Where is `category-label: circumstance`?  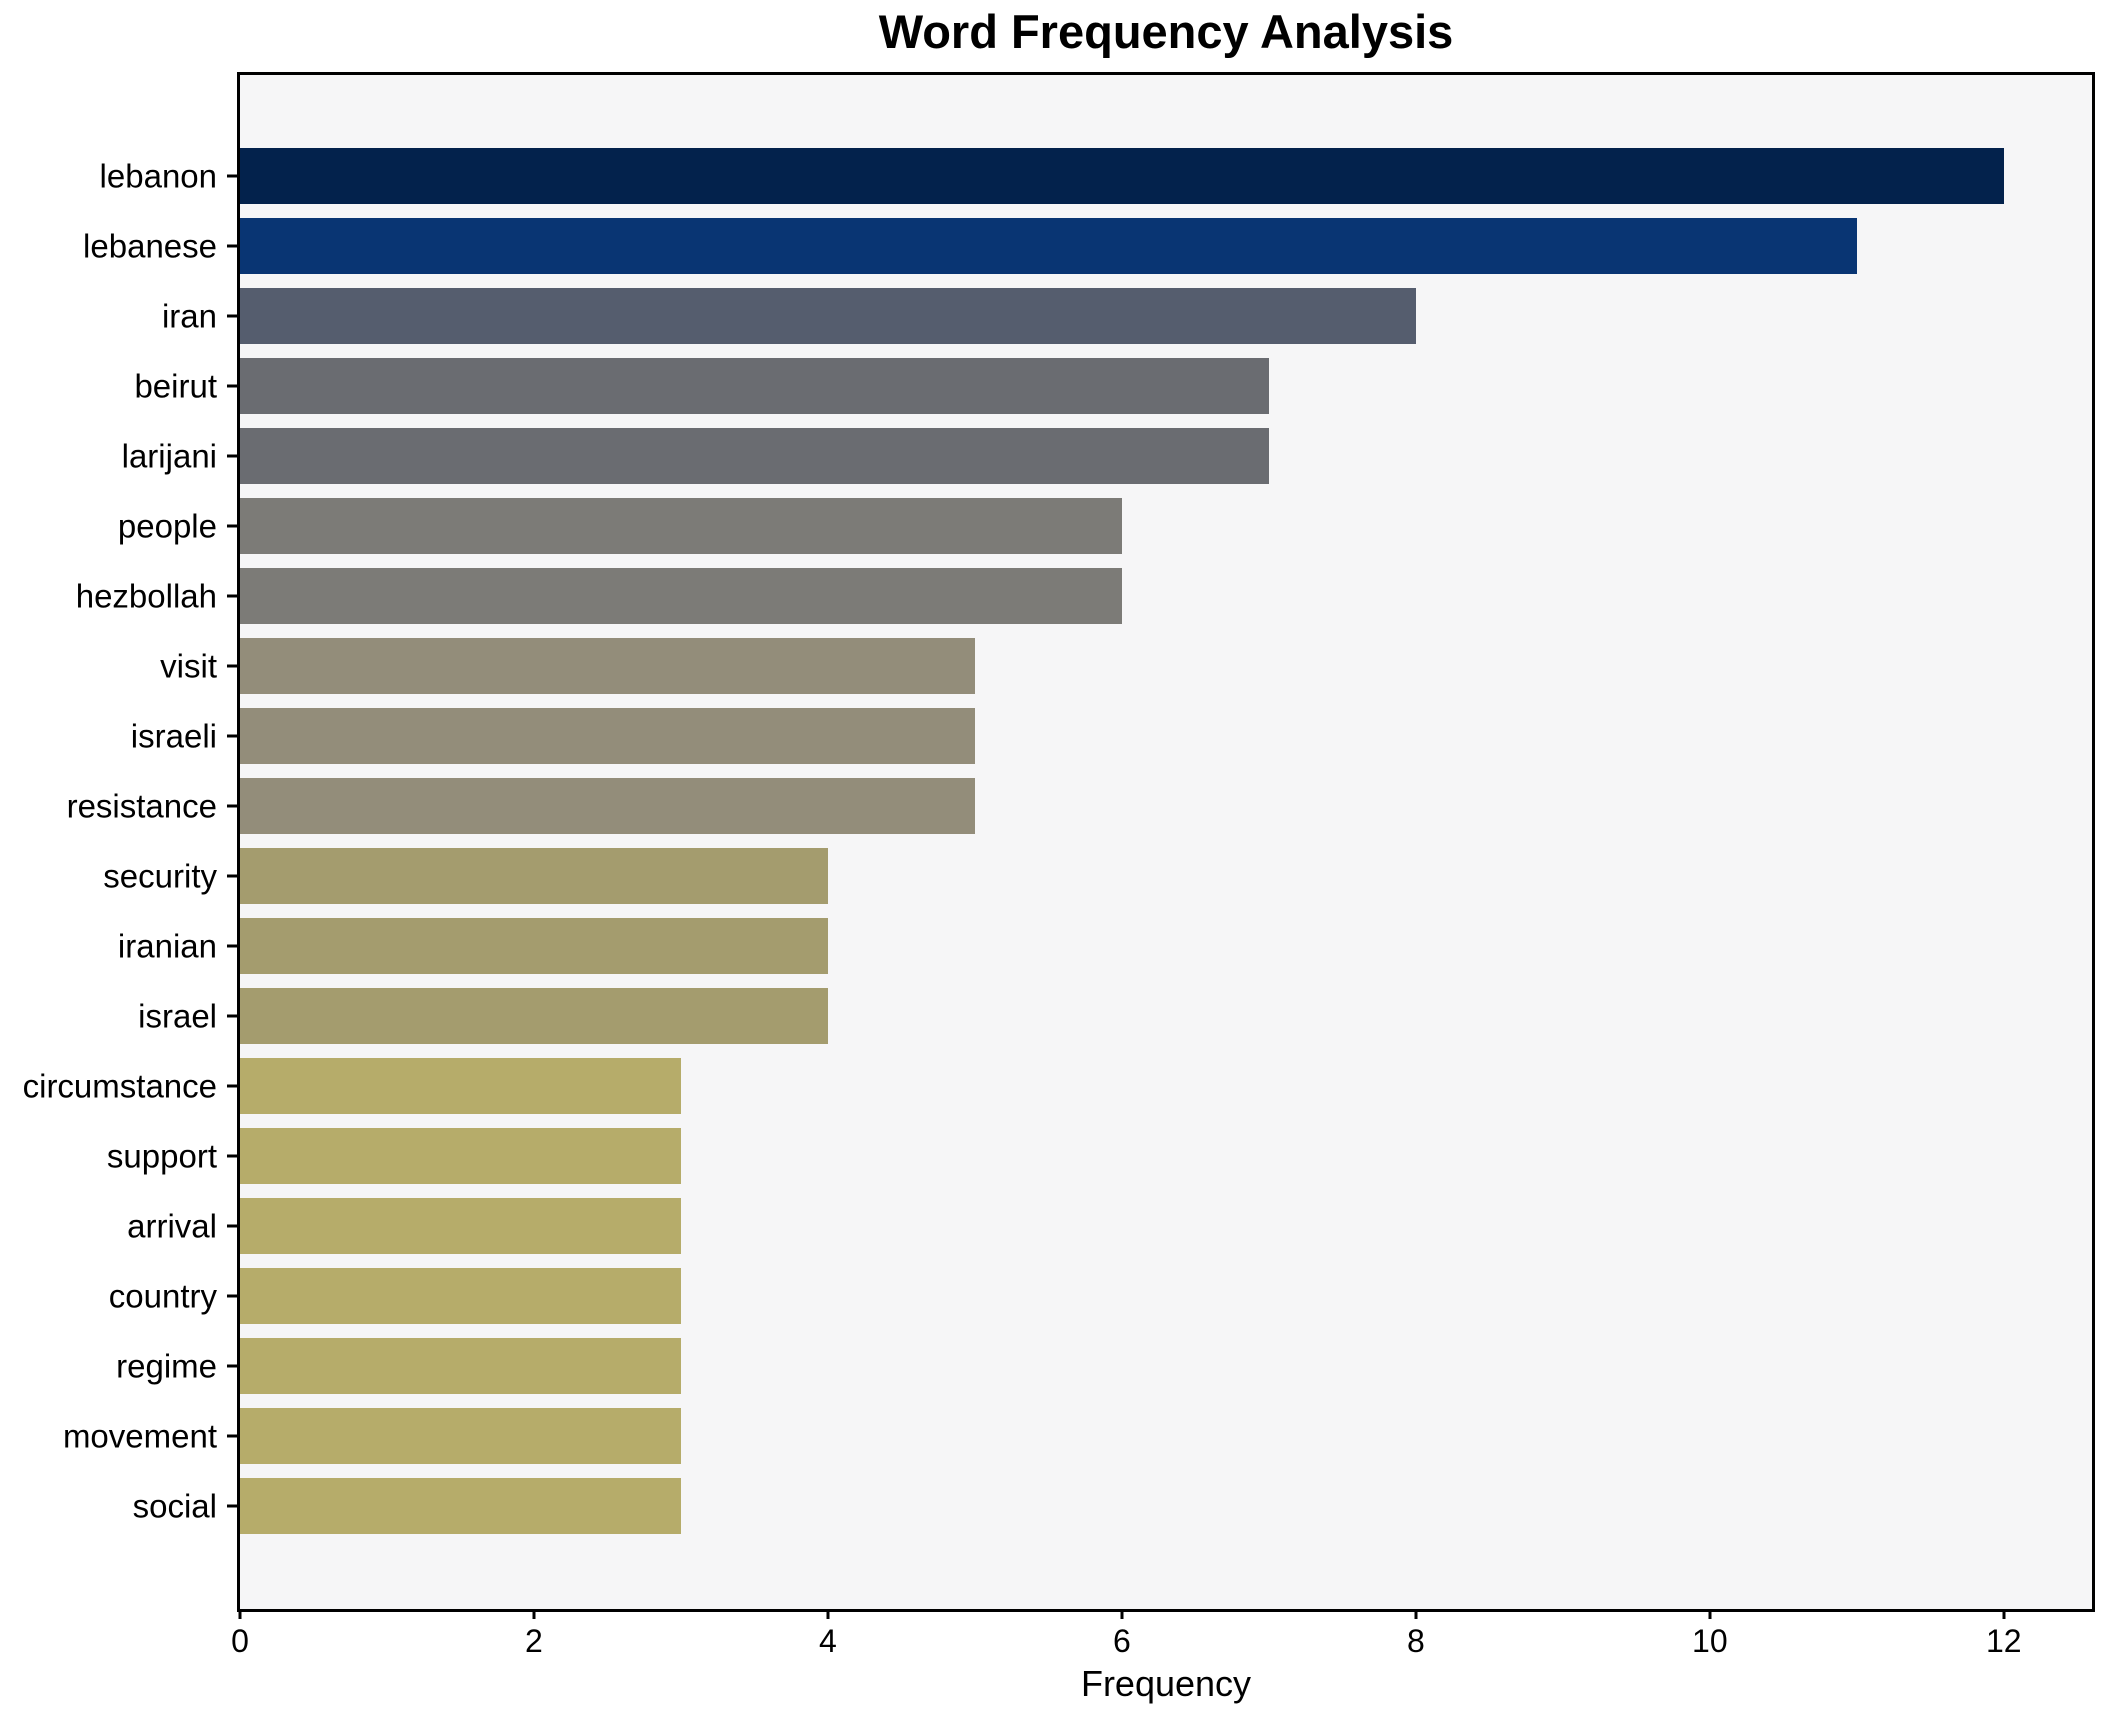 category-label: circumstance is located at coordinates (119, 1086).